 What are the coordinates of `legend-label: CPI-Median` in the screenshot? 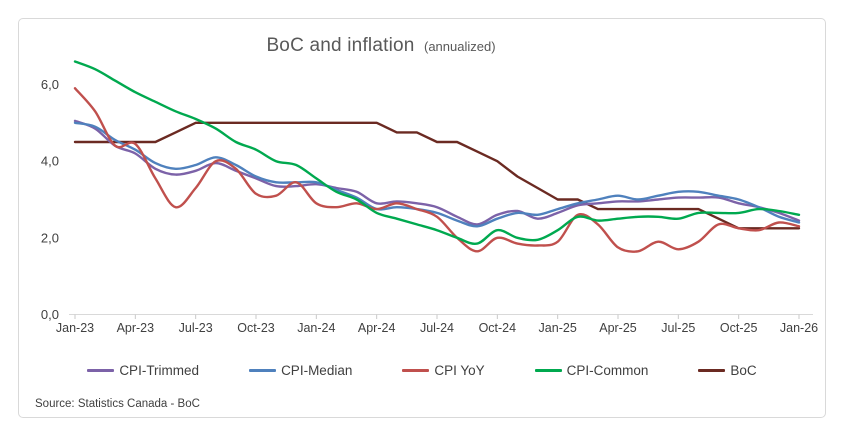 It's located at (317, 370).